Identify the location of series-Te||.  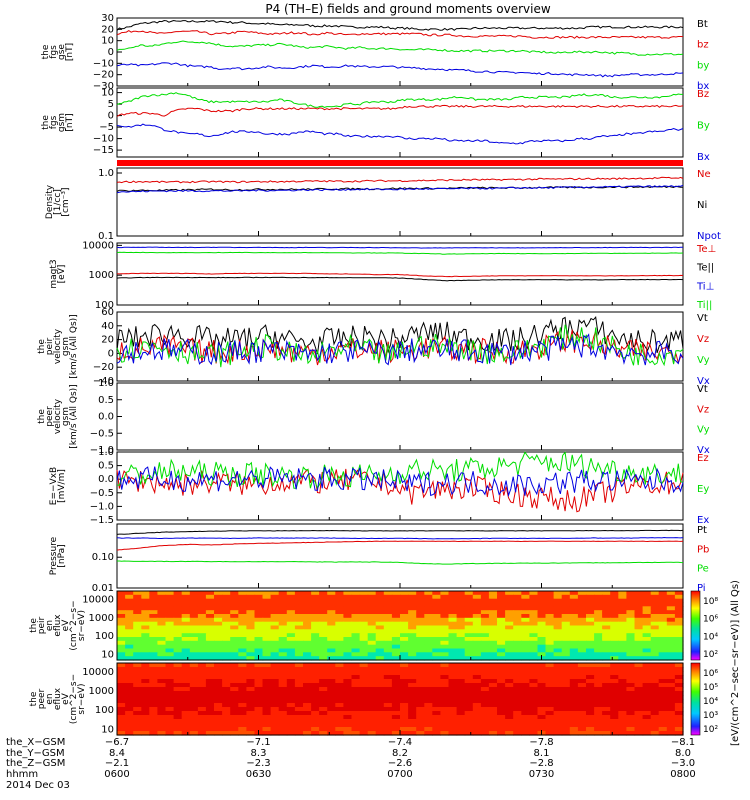
(400, 279).